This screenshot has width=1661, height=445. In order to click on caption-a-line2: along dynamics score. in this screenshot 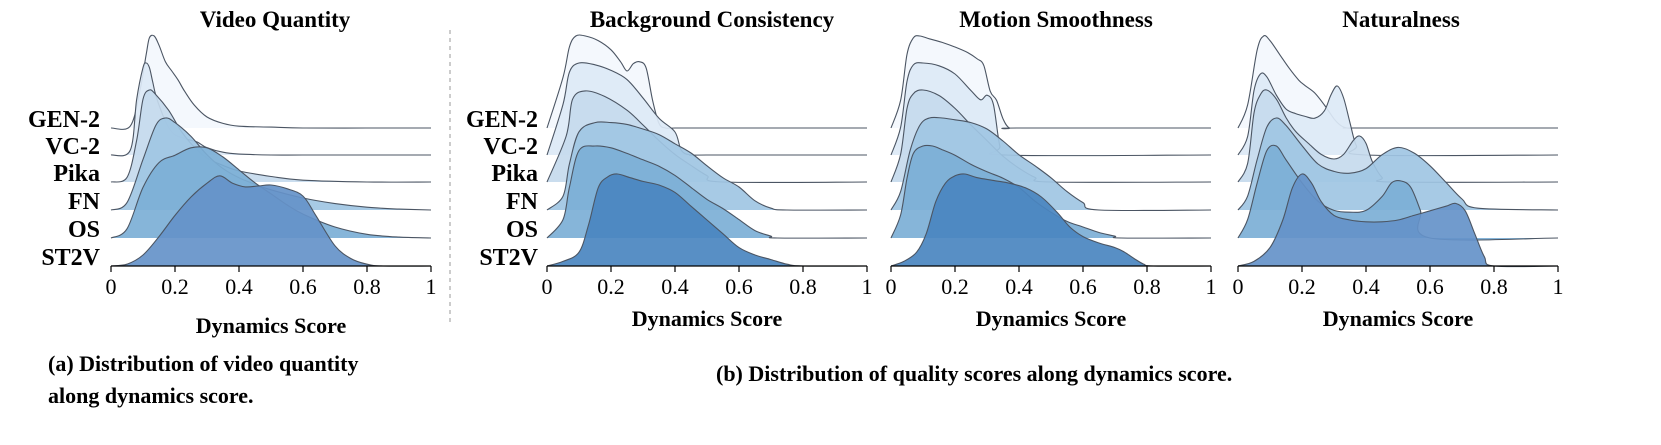, I will do `click(151, 395)`.